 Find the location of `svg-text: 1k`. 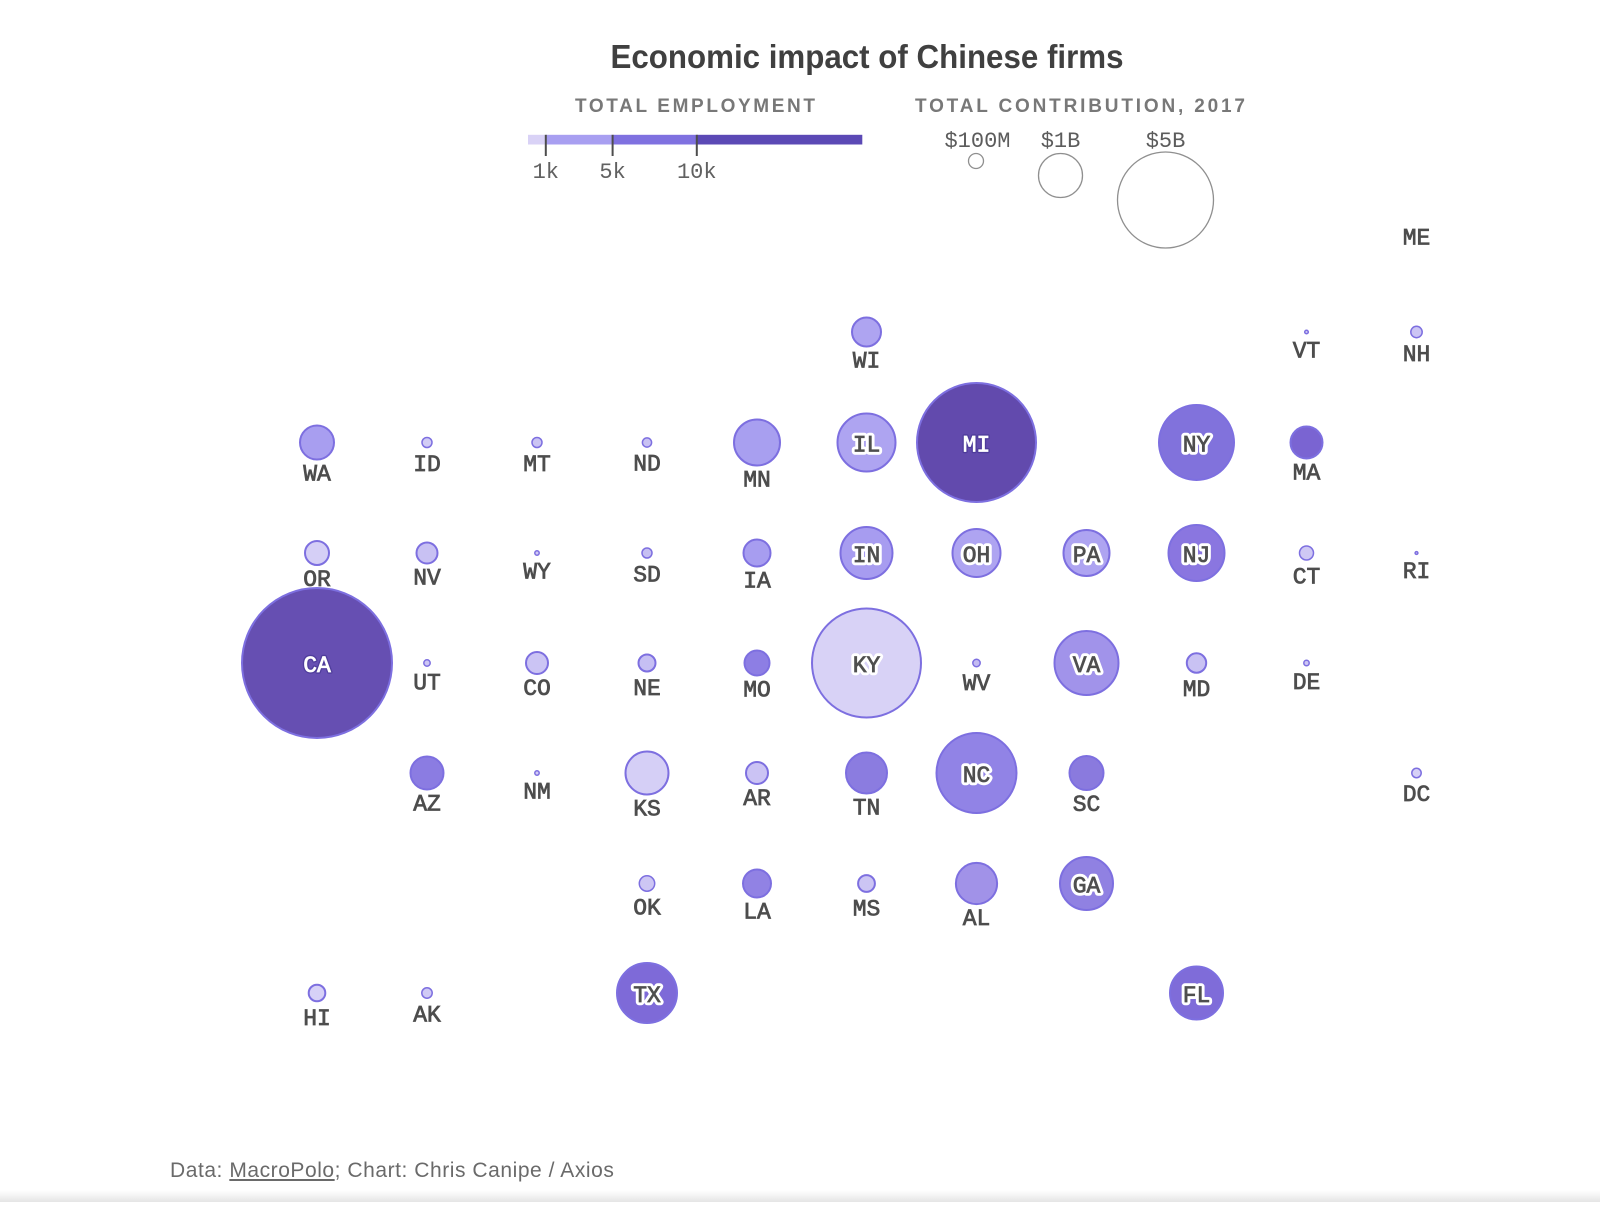

svg-text: 1k is located at coordinates (546, 172).